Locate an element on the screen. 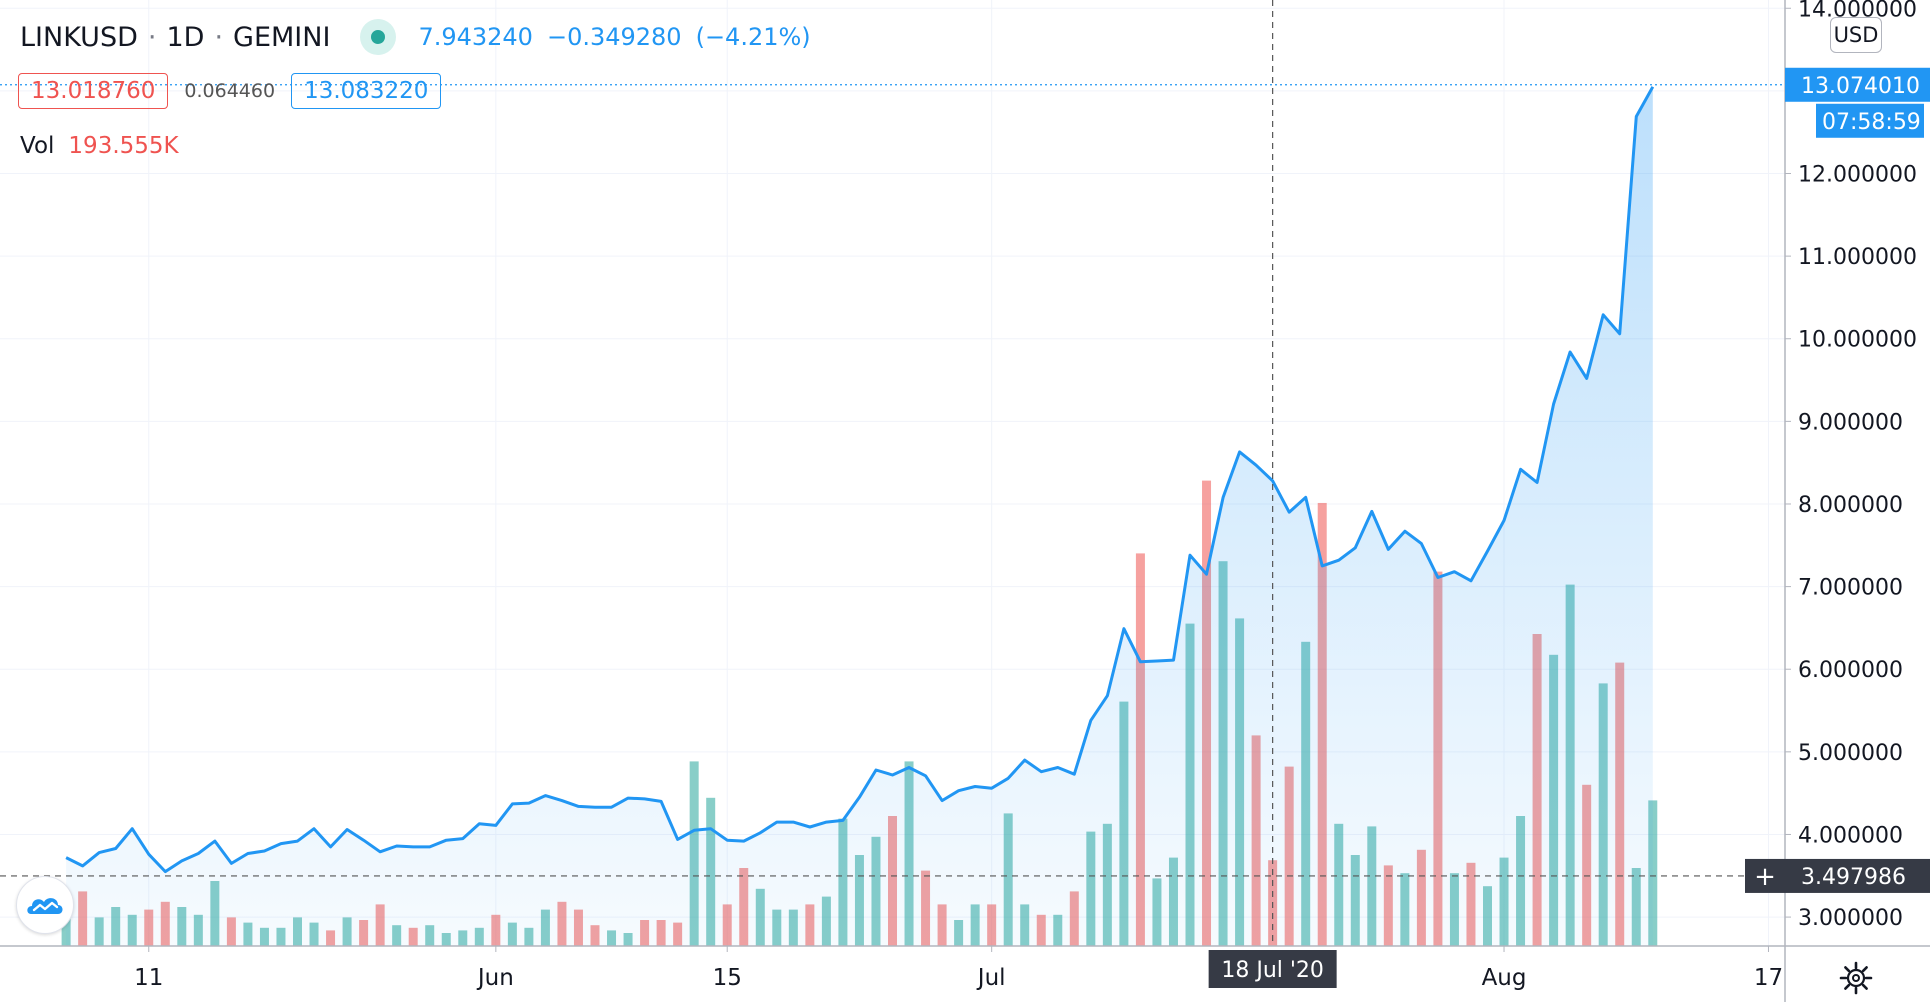 This screenshot has height=1002, width=1930. y-tick-label: 8.000000 is located at coordinates (1850, 505).